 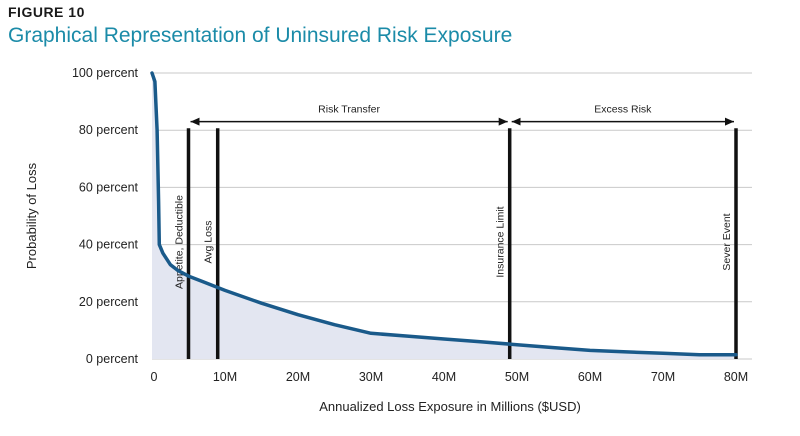 What do you see at coordinates (109, 187) in the screenshot?
I see `y-tick-label: 60 percent` at bounding box center [109, 187].